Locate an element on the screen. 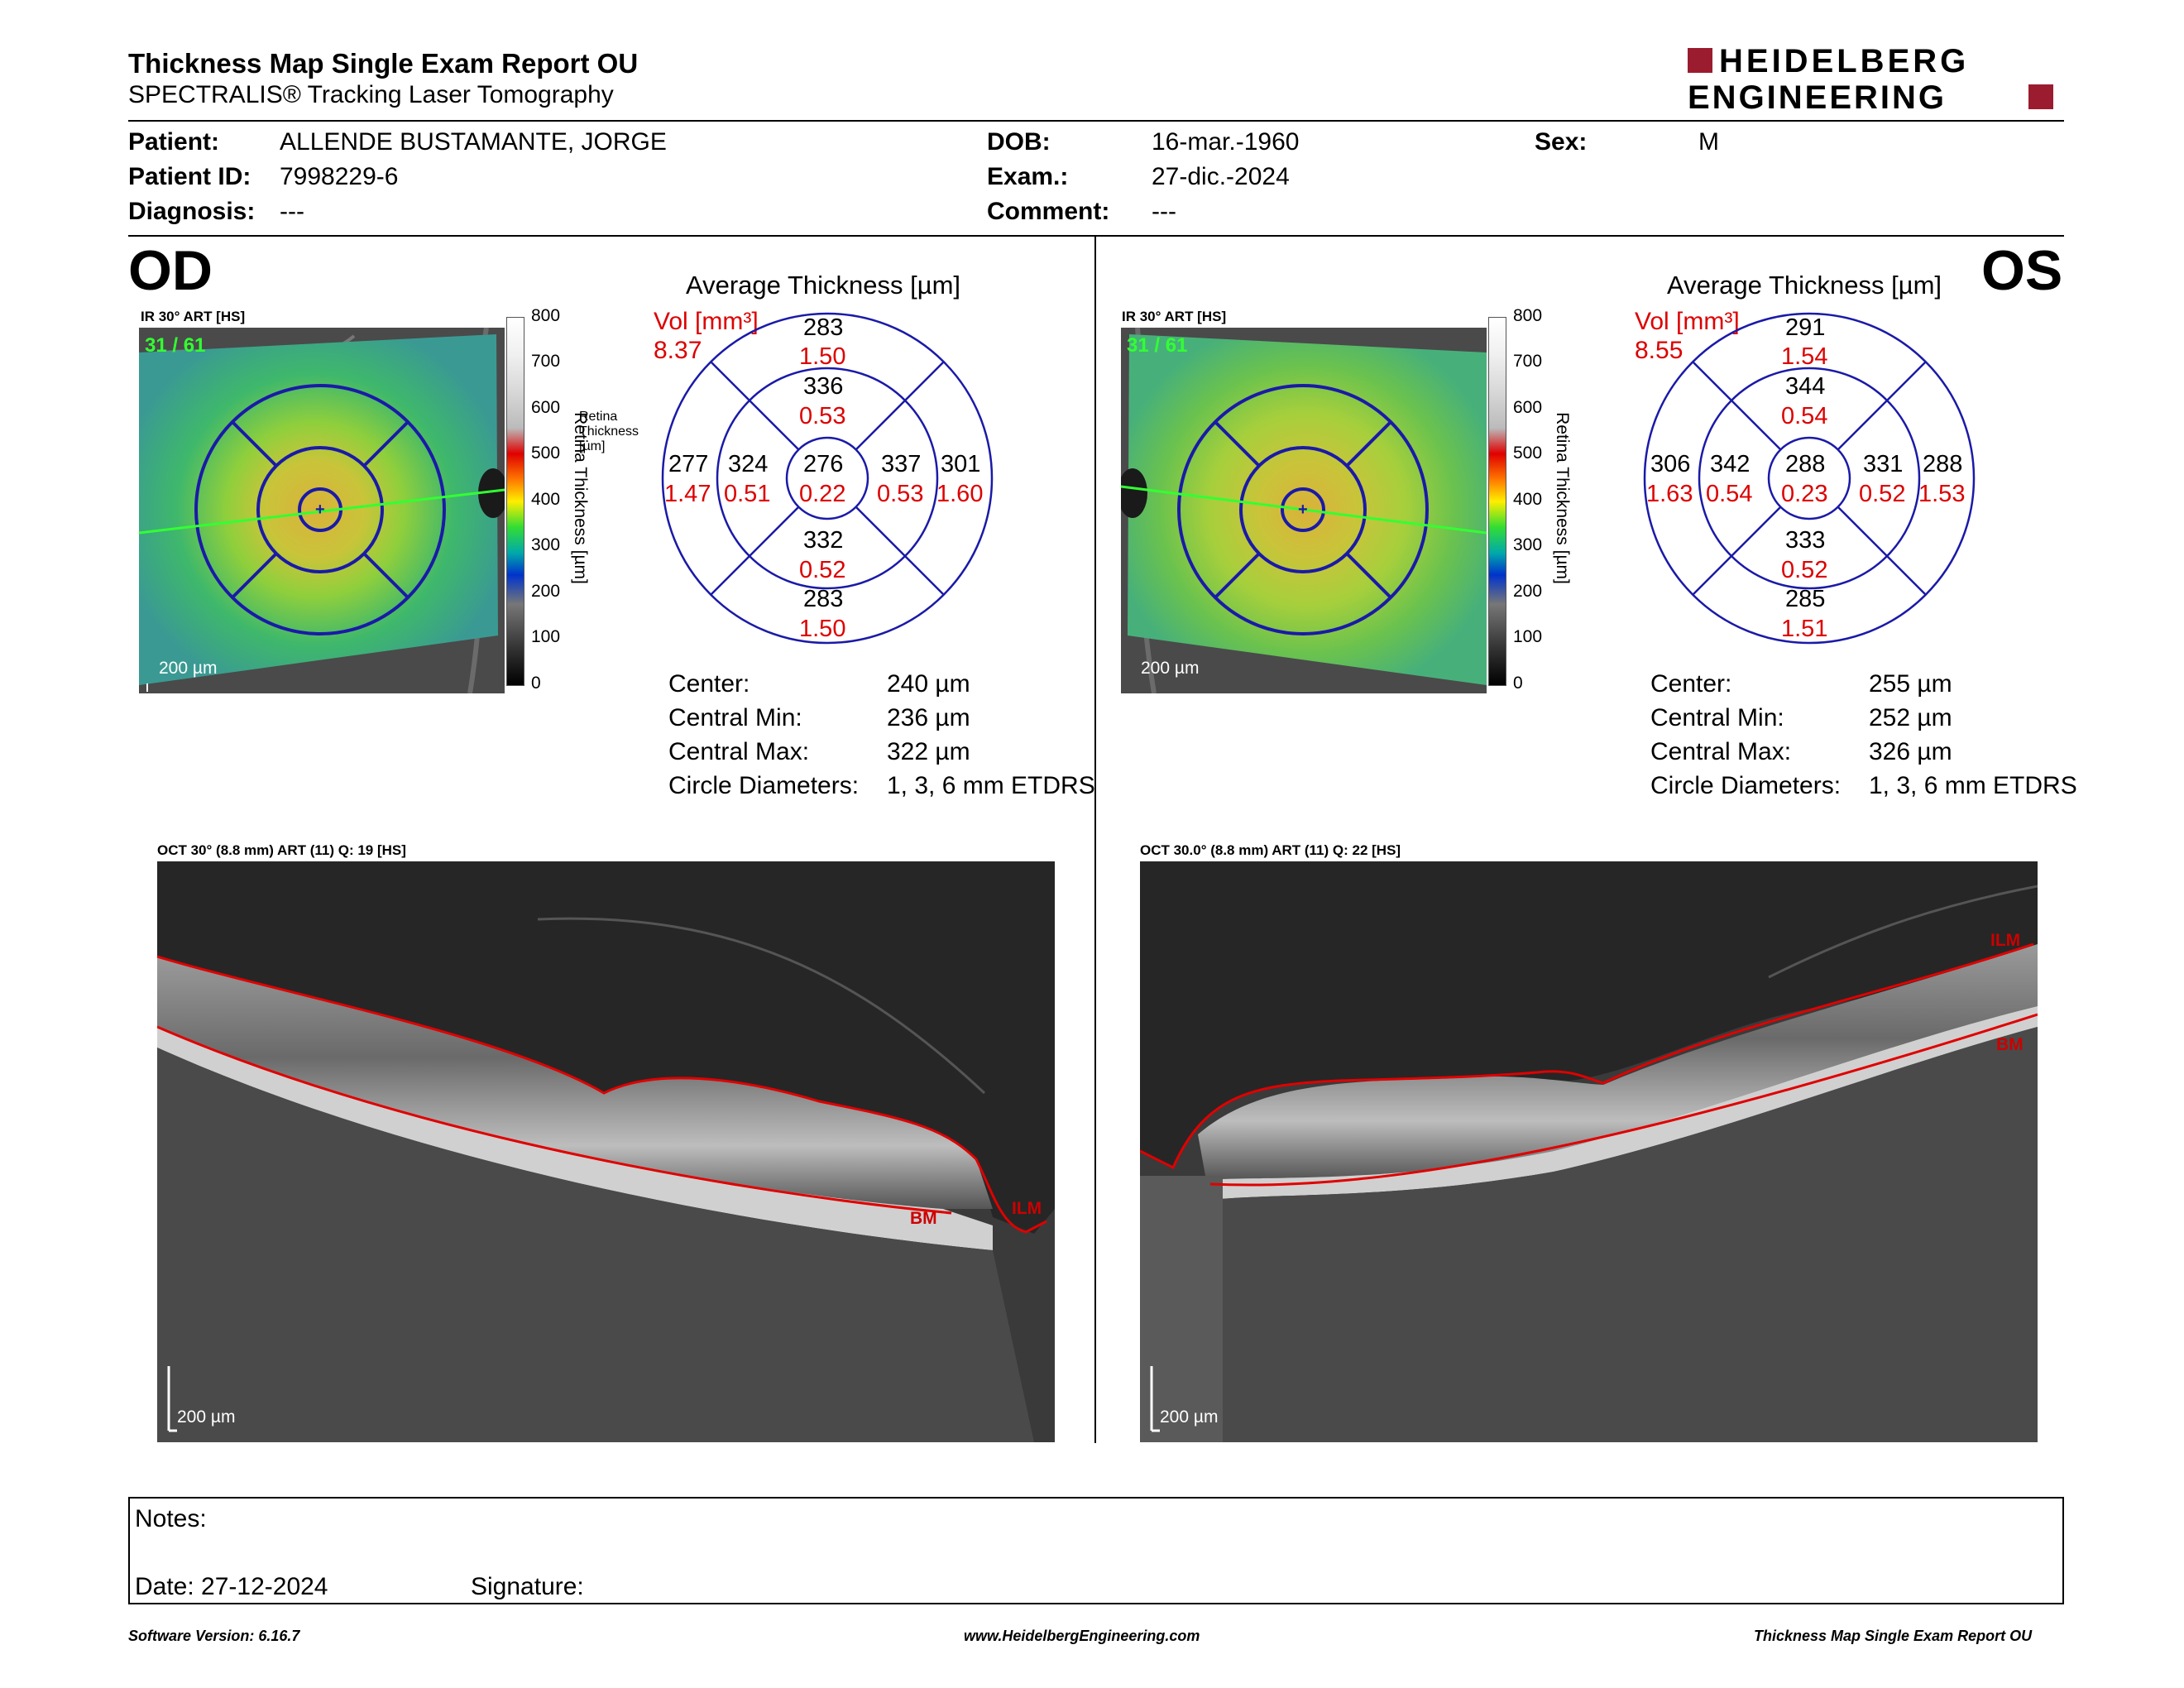  od-outer-temp-vol: 1.47 is located at coordinates (687, 494).